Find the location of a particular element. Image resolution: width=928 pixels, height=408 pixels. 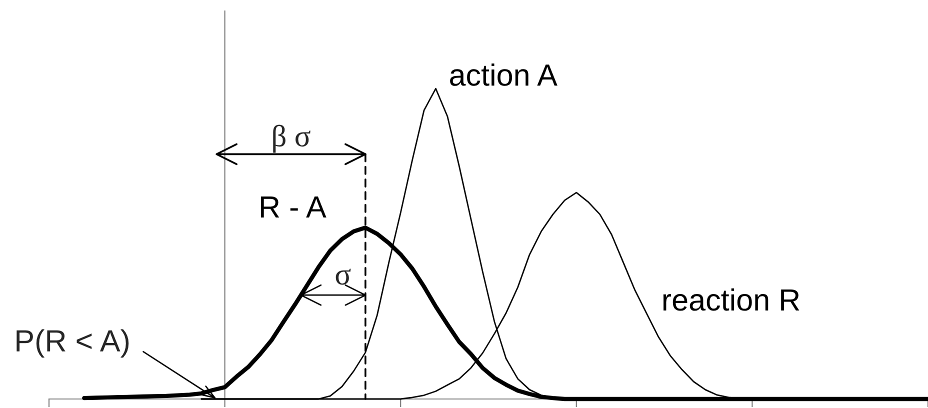

series-label: reaction R is located at coordinates (731, 299).